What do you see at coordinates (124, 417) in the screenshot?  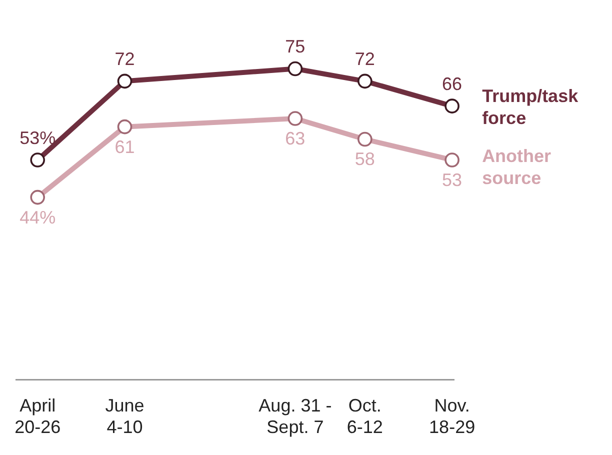 I see `x-tick-label: June 4-10` at bounding box center [124, 417].